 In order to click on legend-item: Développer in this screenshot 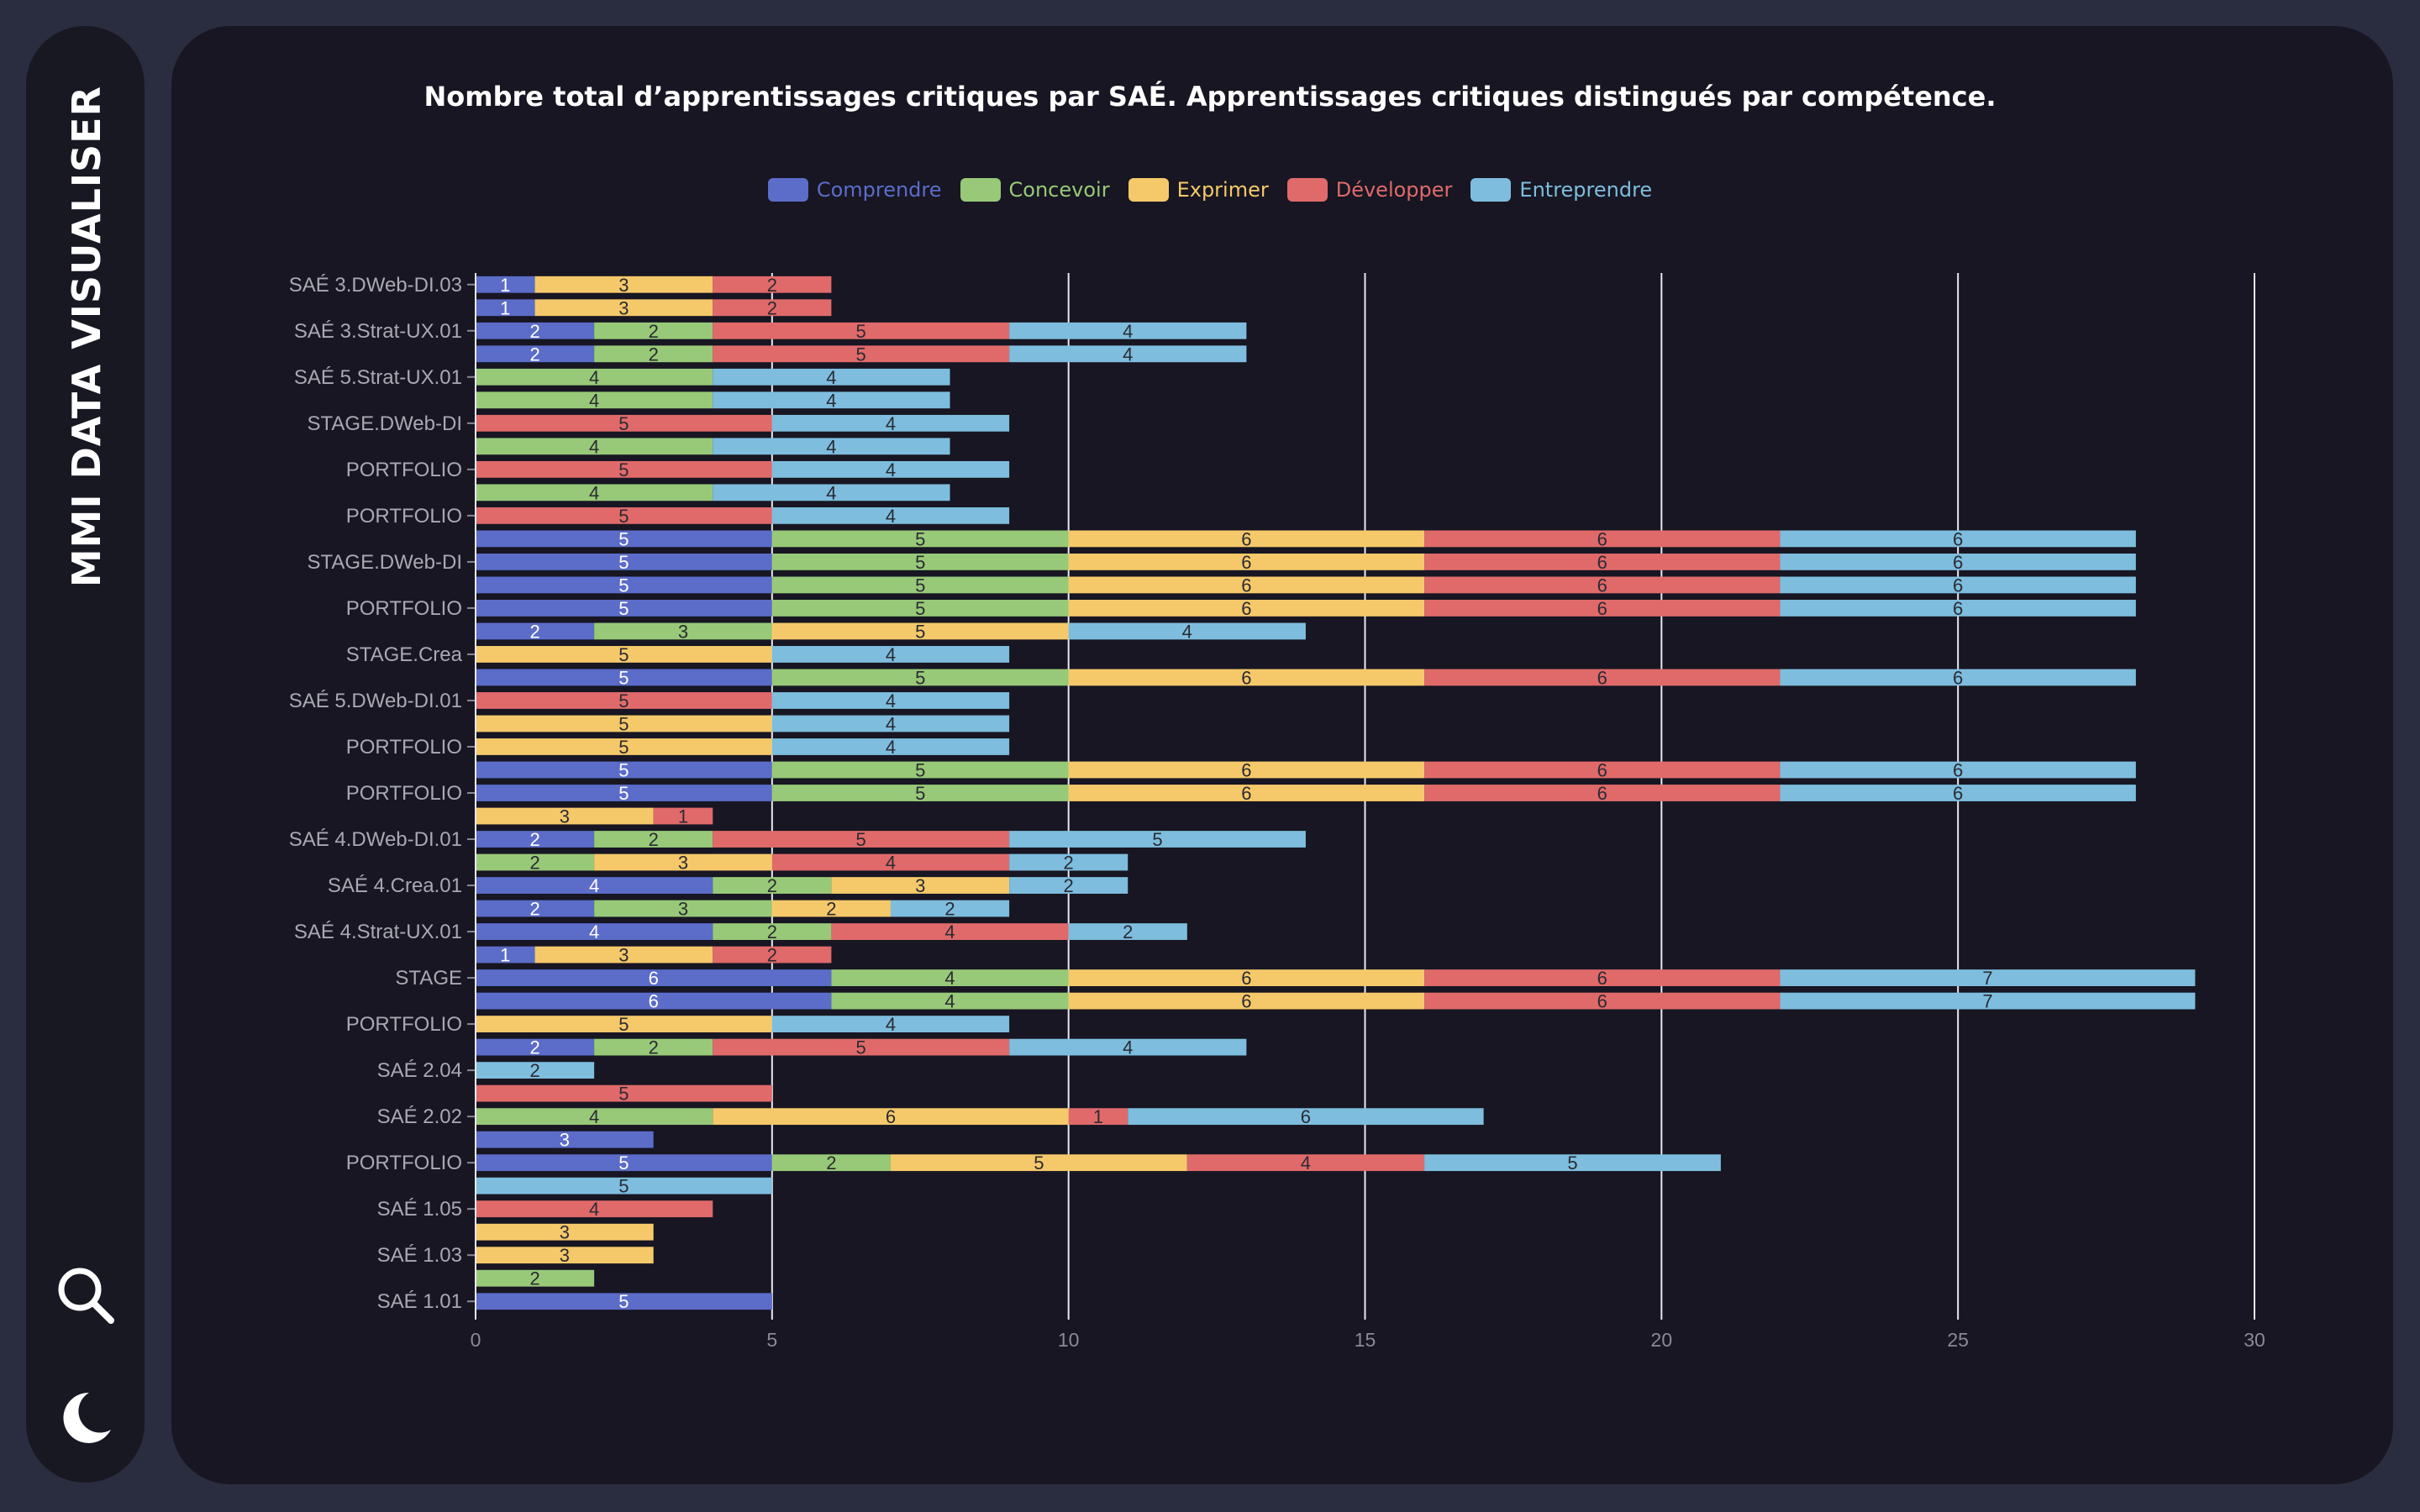, I will do `click(1369, 190)`.